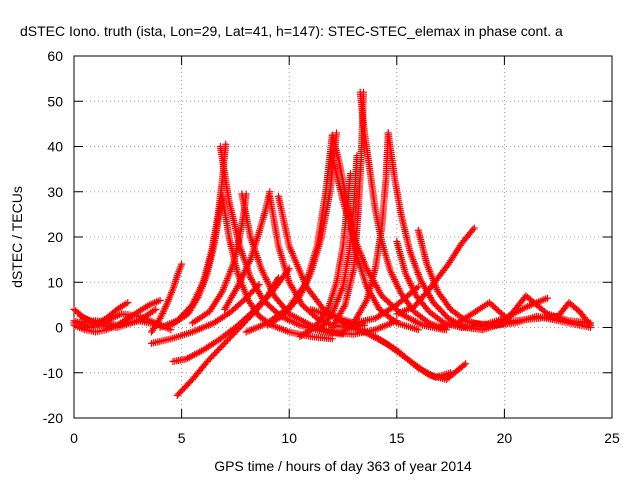 The height and width of the screenshot is (480, 640). I want to click on y-tick-label: 50, so click(55, 101).